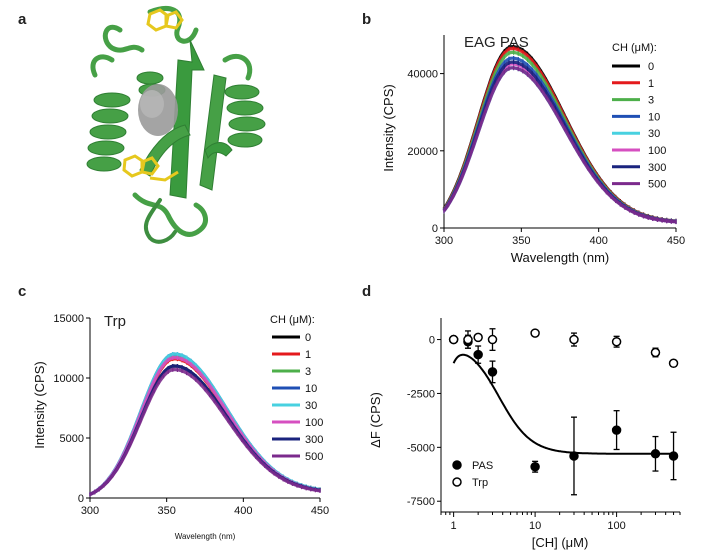 This screenshot has height=559, width=712. I want to click on y-tick-label: -2500, so click(421, 394).